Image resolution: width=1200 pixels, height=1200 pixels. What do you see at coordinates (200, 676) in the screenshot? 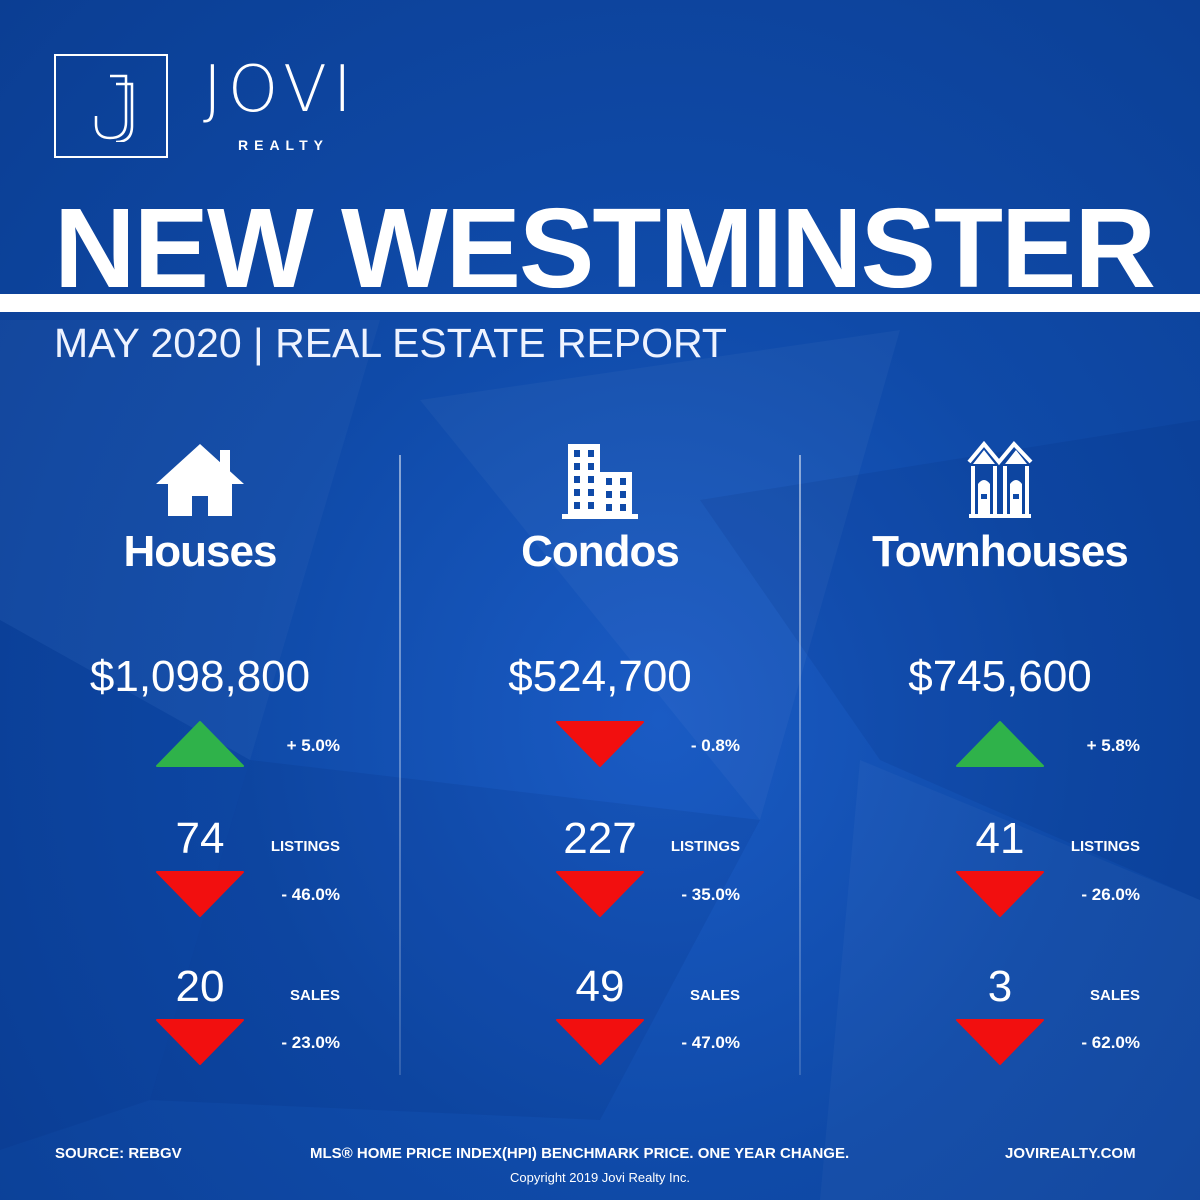
I see `benchmark-price: $1,098,800` at bounding box center [200, 676].